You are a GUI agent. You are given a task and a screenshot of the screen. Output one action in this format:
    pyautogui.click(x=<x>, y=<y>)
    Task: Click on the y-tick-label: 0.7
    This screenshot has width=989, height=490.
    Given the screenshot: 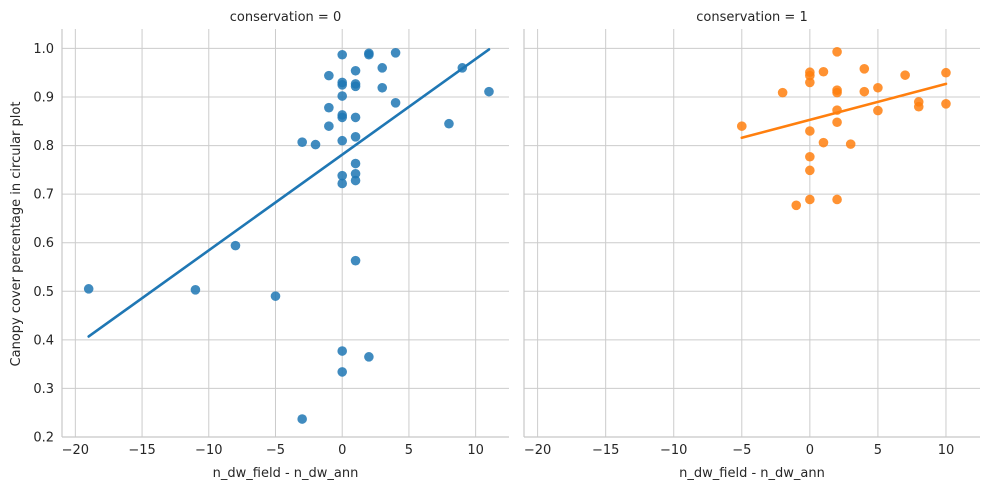 What is the action you would take?
    pyautogui.click(x=43, y=195)
    